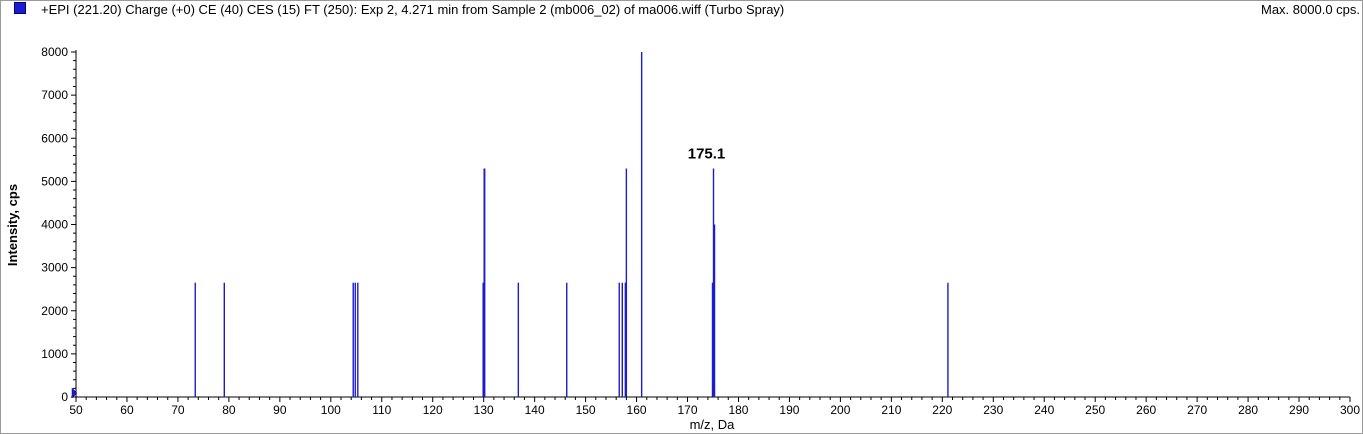 The height and width of the screenshot is (434, 1363). I want to click on x-tick-label: 140, so click(535, 410).